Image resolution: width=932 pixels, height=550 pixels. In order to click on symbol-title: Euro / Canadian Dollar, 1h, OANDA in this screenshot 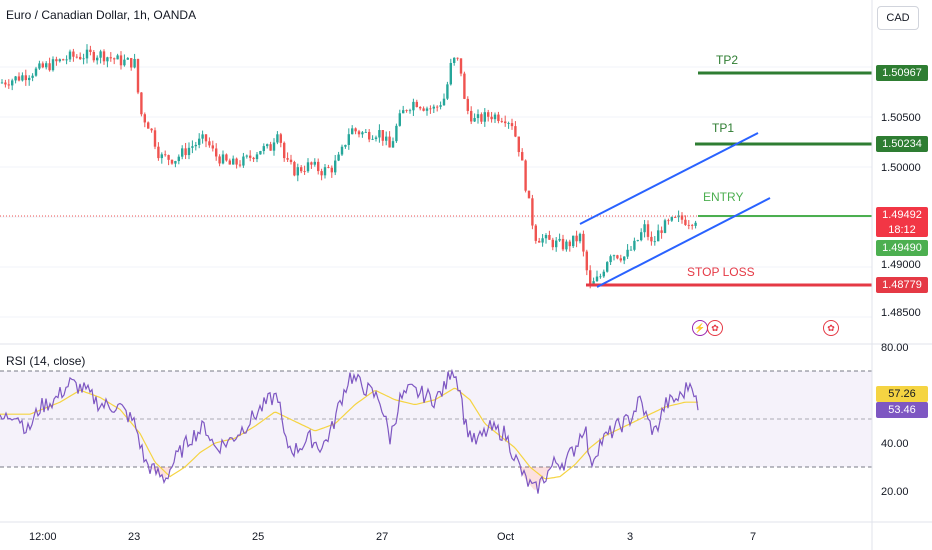, I will do `click(101, 15)`.